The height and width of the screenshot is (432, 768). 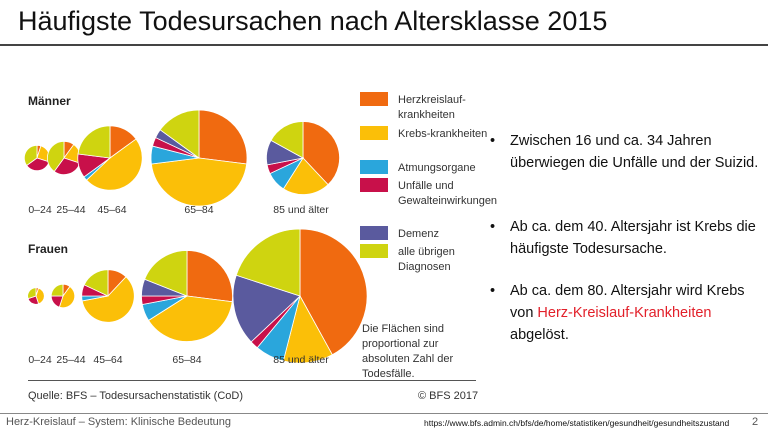 What do you see at coordinates (418, 234) in the screenshot?
I see `legend-label: Demenz` at bounding box center [418, 234].